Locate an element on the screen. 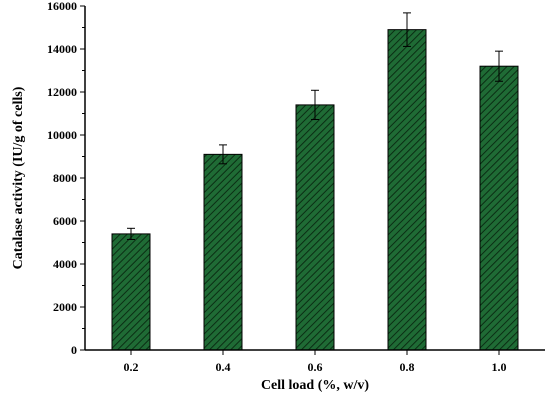 The height and width of the screenshot is (405, 553). x-axis-title: Cell load (%, w/v) is located at coordinates (315, 385).